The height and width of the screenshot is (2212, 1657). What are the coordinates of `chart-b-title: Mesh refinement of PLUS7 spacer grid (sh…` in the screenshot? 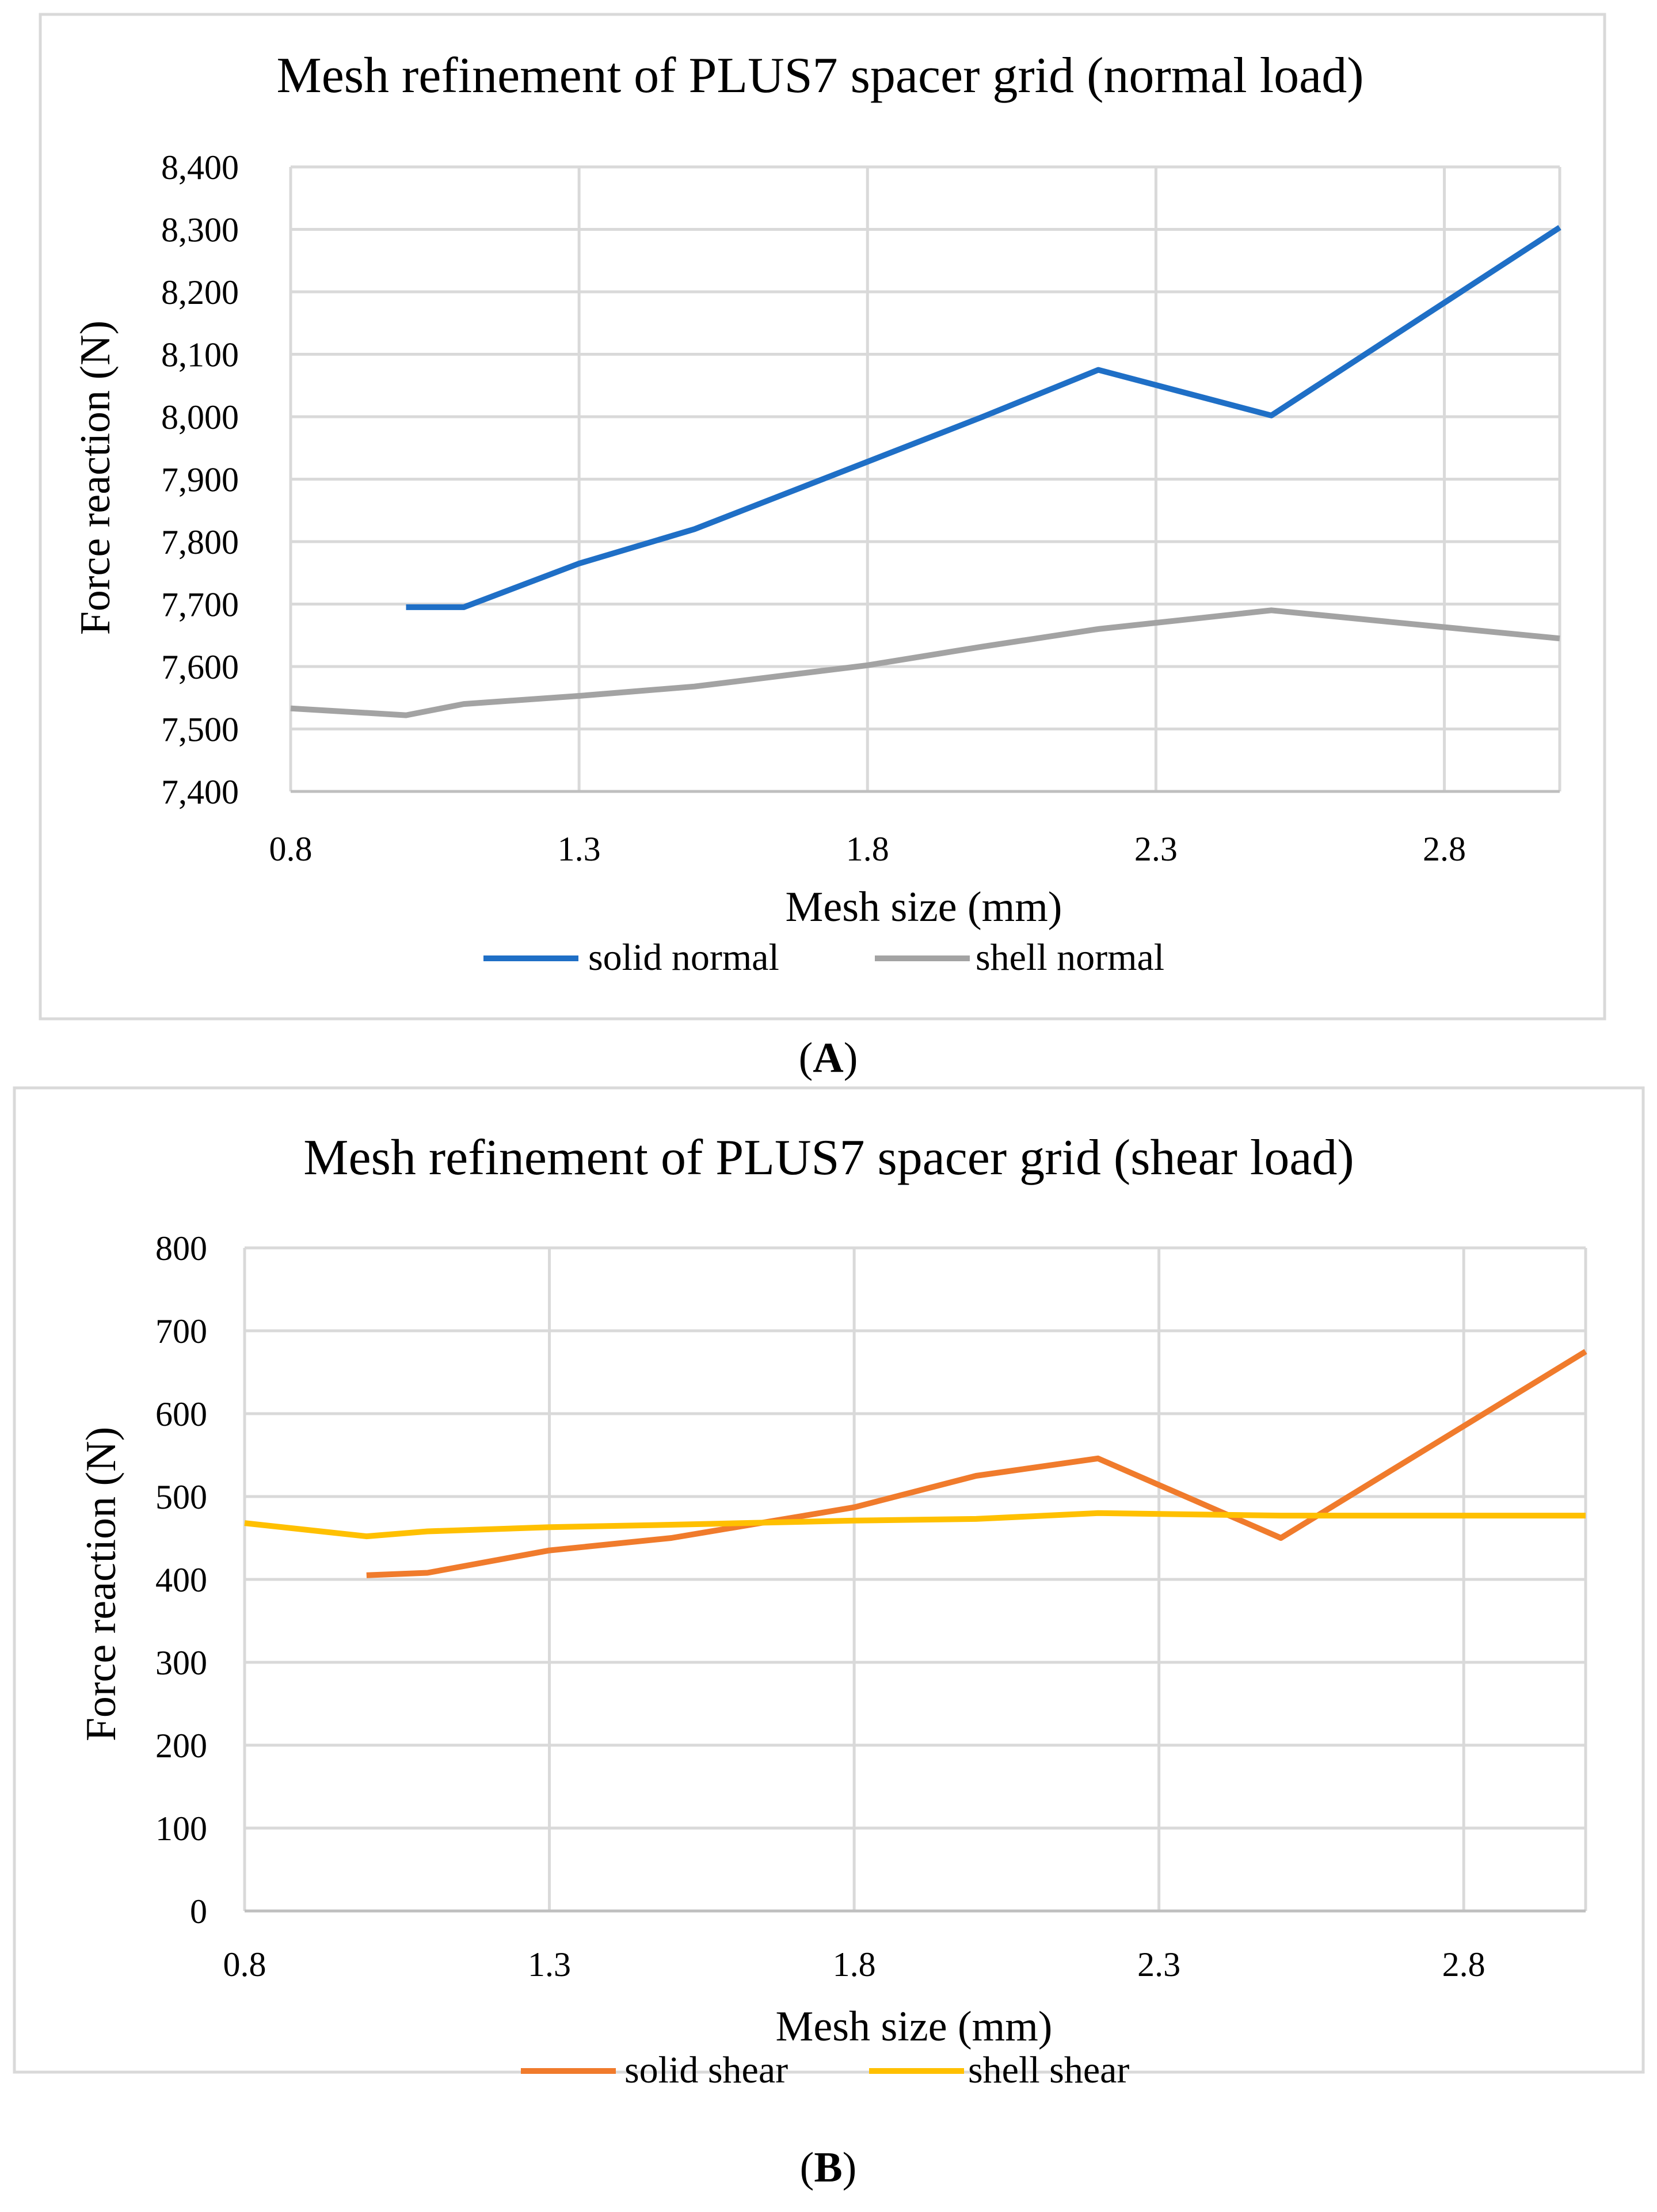 It's located at (828, 1158).